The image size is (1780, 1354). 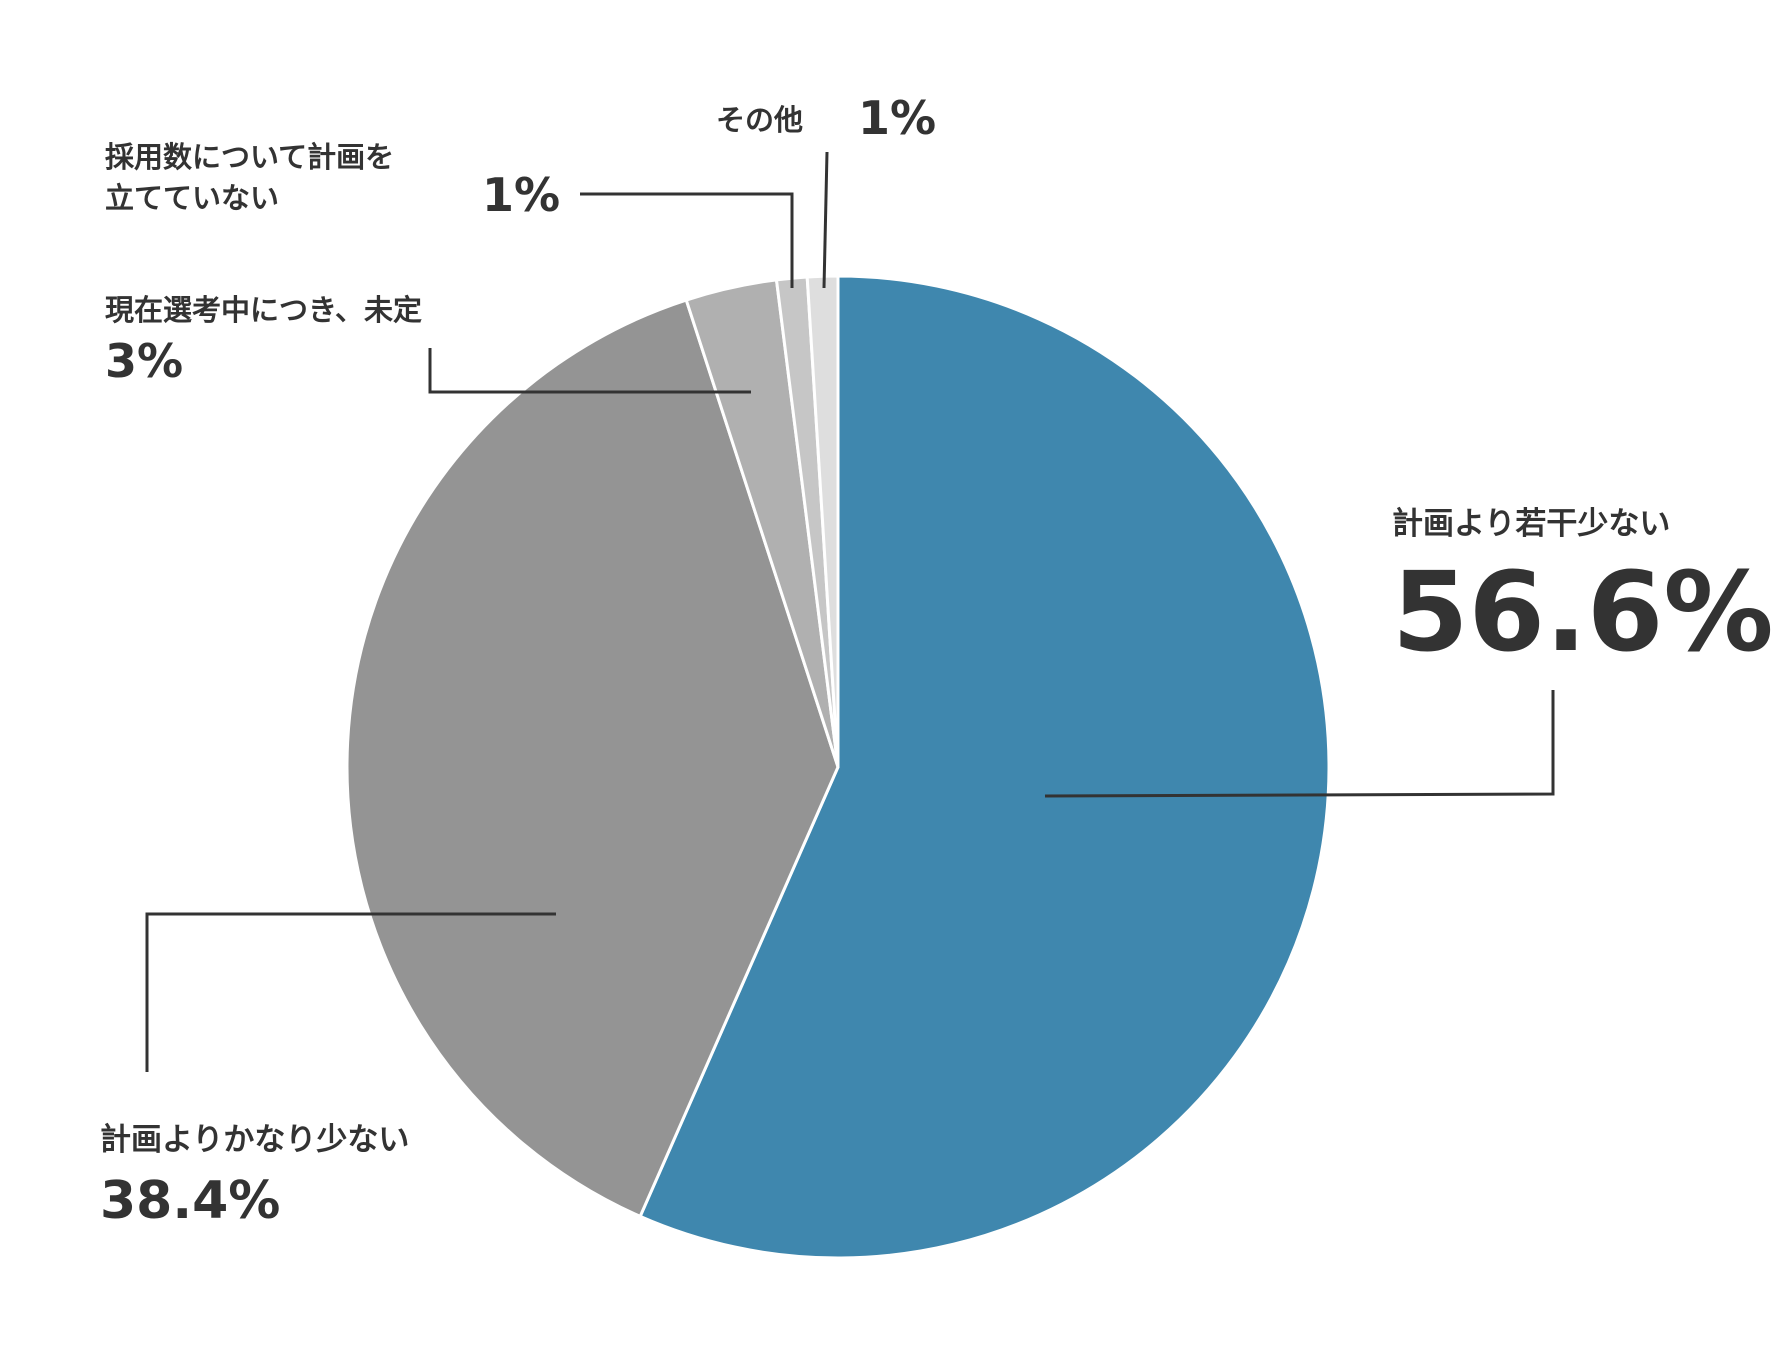 I want to click on label-undecided-name: 現在選考中につき、未定, so click(x=263, y=310).